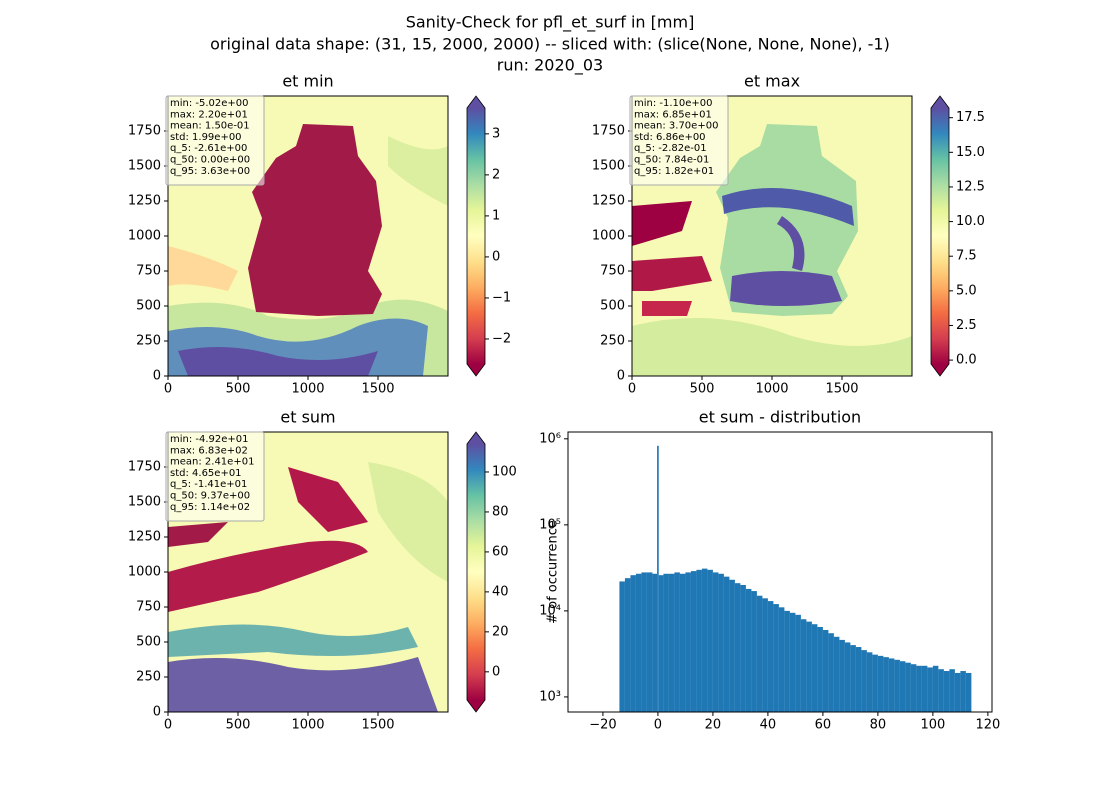 The width and height of the screenshot is (1100, 800). What do you see at coordinates (602, 725) in the screenshot?
I see `x-tick-label: −20` at bounding box center [602, 725].